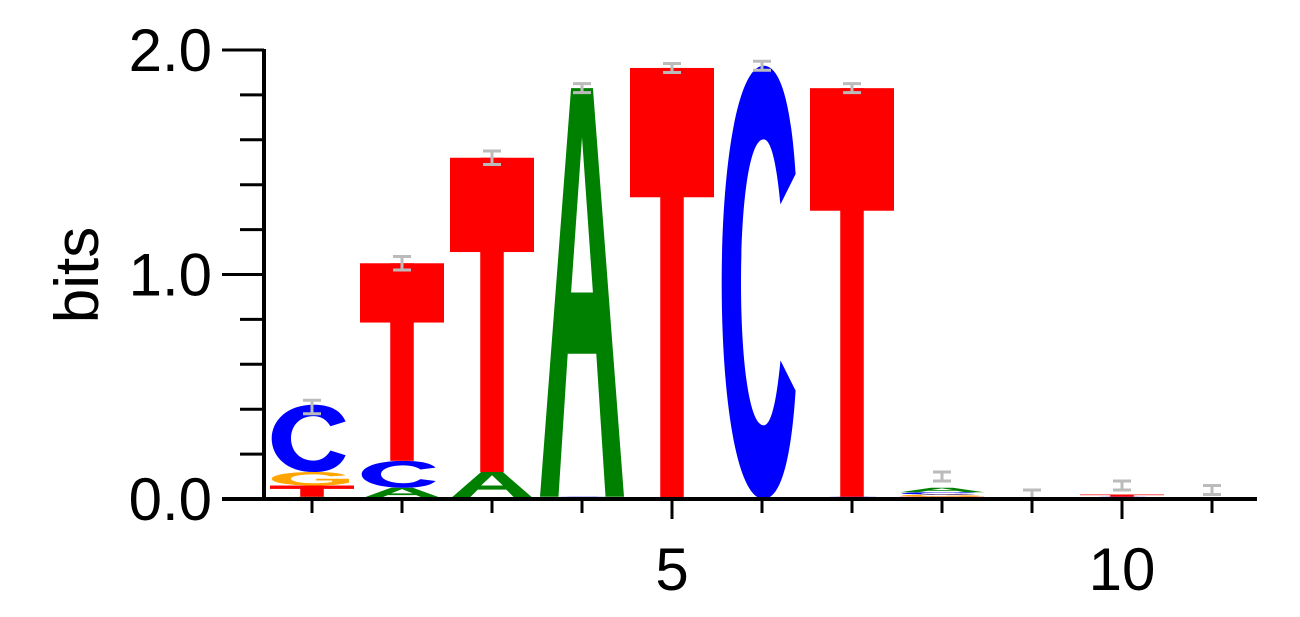  What do you see at coordinates (170, 50) in the screenshot?
I see `y-tick-label: 2.0` at bounding box center [170, 50].